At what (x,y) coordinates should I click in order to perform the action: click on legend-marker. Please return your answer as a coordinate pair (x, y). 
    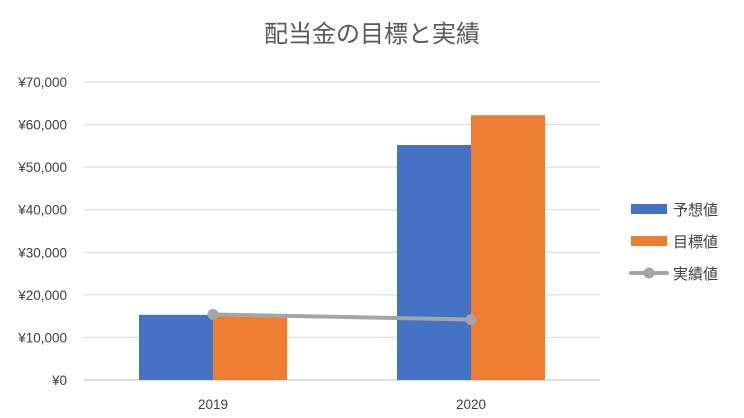
    Looking at the image, I should click on (649, 273).